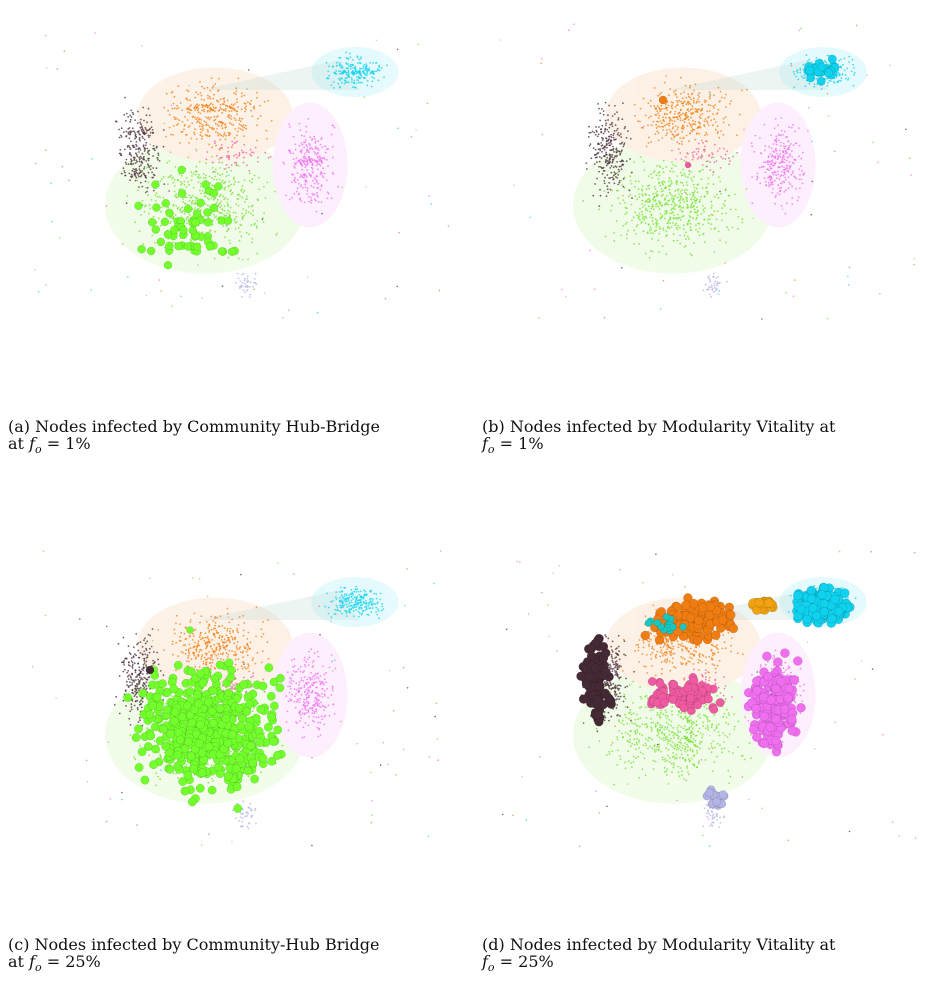 This screenshot has height=981, width=936. What do you see at coordinates (19, 443) in the screenshot?
I see `caption-a-prefix: at` at bounding box center [19, 443].